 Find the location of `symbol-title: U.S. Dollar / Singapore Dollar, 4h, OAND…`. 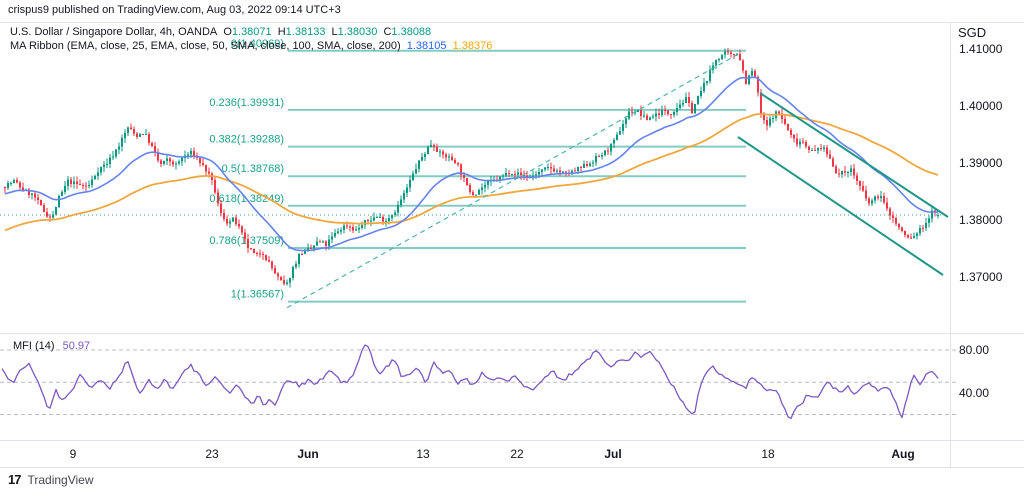

symbol-title: U.S. Dollar / Singapore Dollar, 4h, OAND… is located at coordinates (114, 32).